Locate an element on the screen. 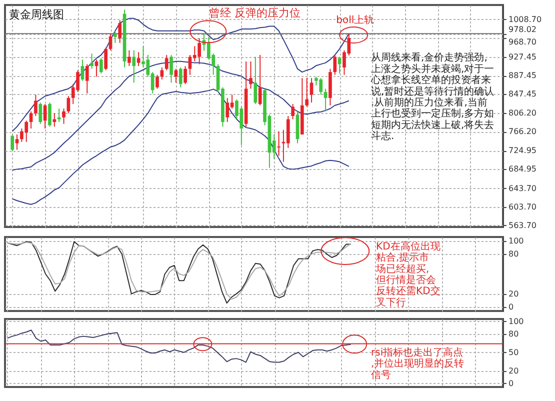 The height and width of the screenshot is (401, 555). y-tick-label: 684.95 is located at coordinates (522, 169).